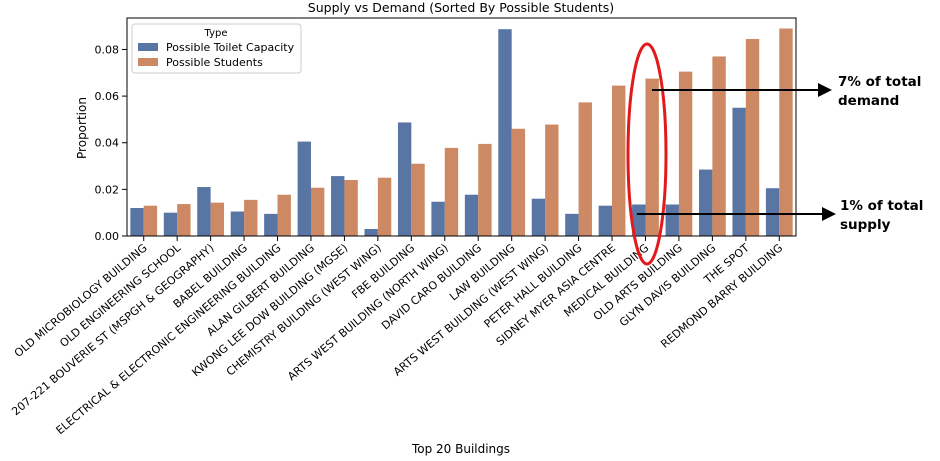 The width and height of the screenshot is (940, 461). What do you see at coordinates (882, 91) in the screenshot?
I see `demand-annotation: 7% of total demand` at bounding box center [882, 91].